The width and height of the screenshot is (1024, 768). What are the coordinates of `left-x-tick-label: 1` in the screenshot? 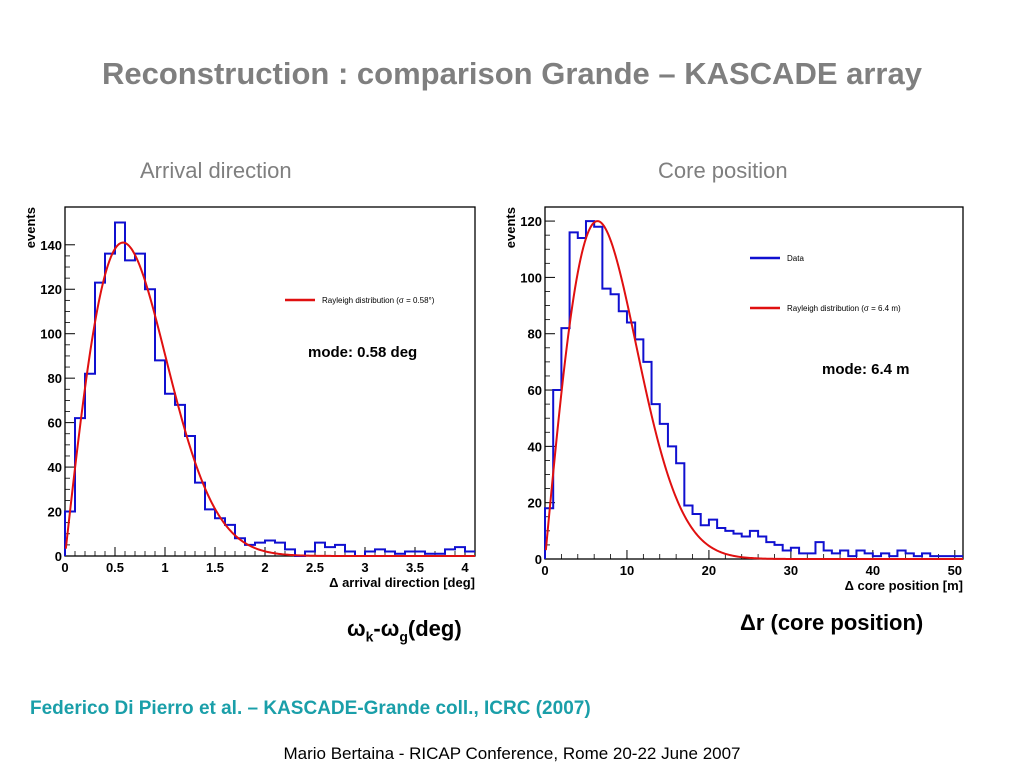 It's located at (164, 567).